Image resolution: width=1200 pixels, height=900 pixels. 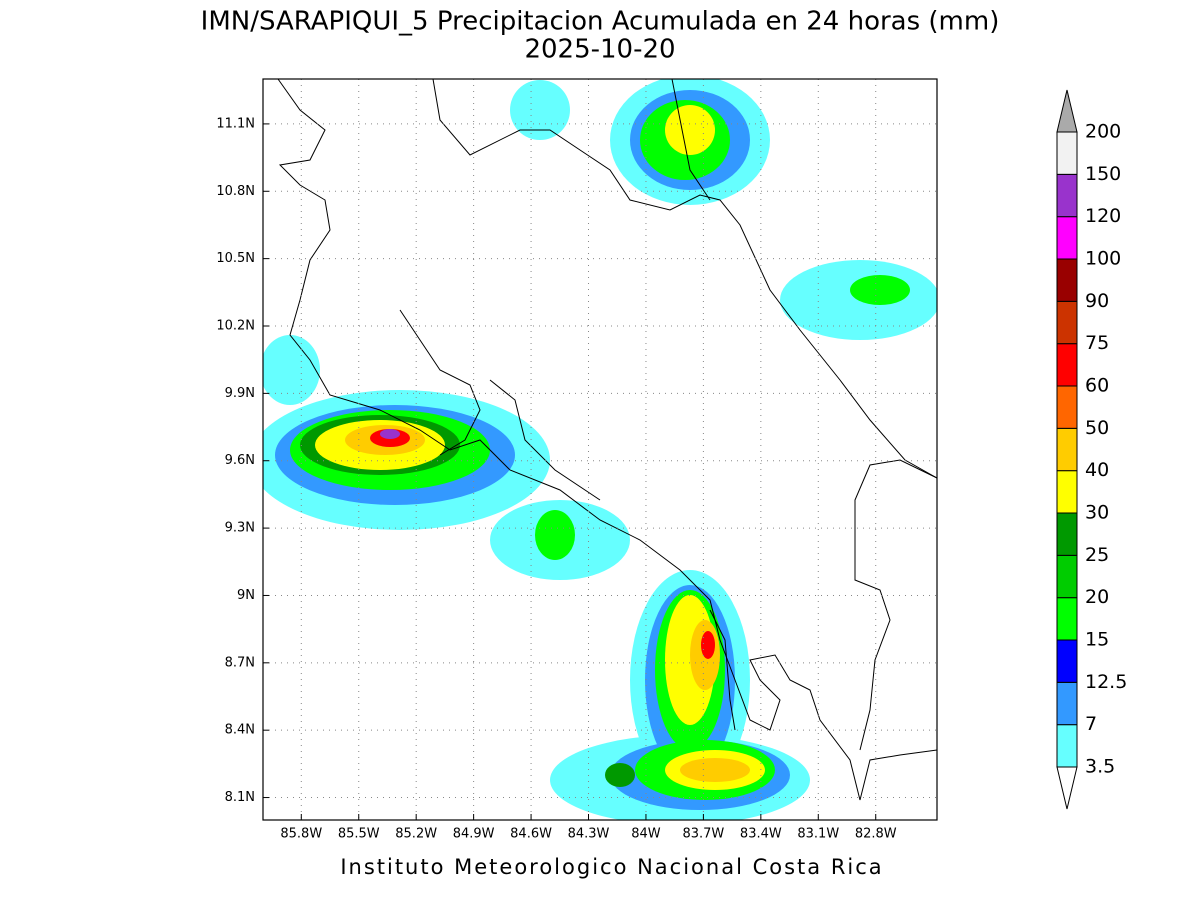 What do you see at coordinates (761, 834) in the screenshot?
I see `lon-tick-label: 83.4W` at bounding box center [761, 834].